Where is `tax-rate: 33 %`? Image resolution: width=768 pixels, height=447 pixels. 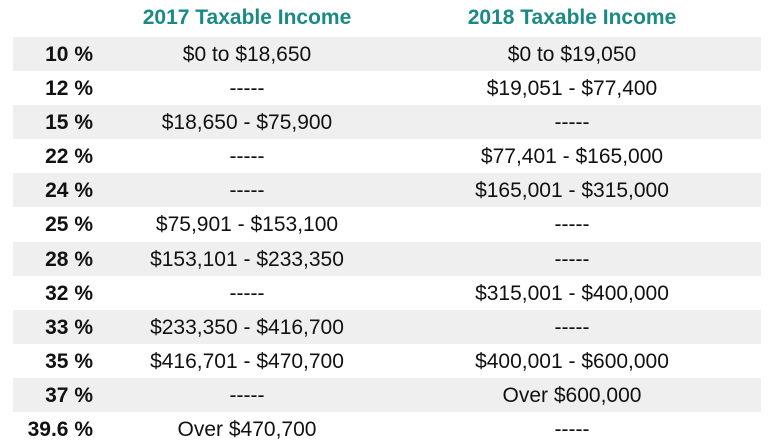 tax-rate: 33 % is located at coordinates (69, 327).